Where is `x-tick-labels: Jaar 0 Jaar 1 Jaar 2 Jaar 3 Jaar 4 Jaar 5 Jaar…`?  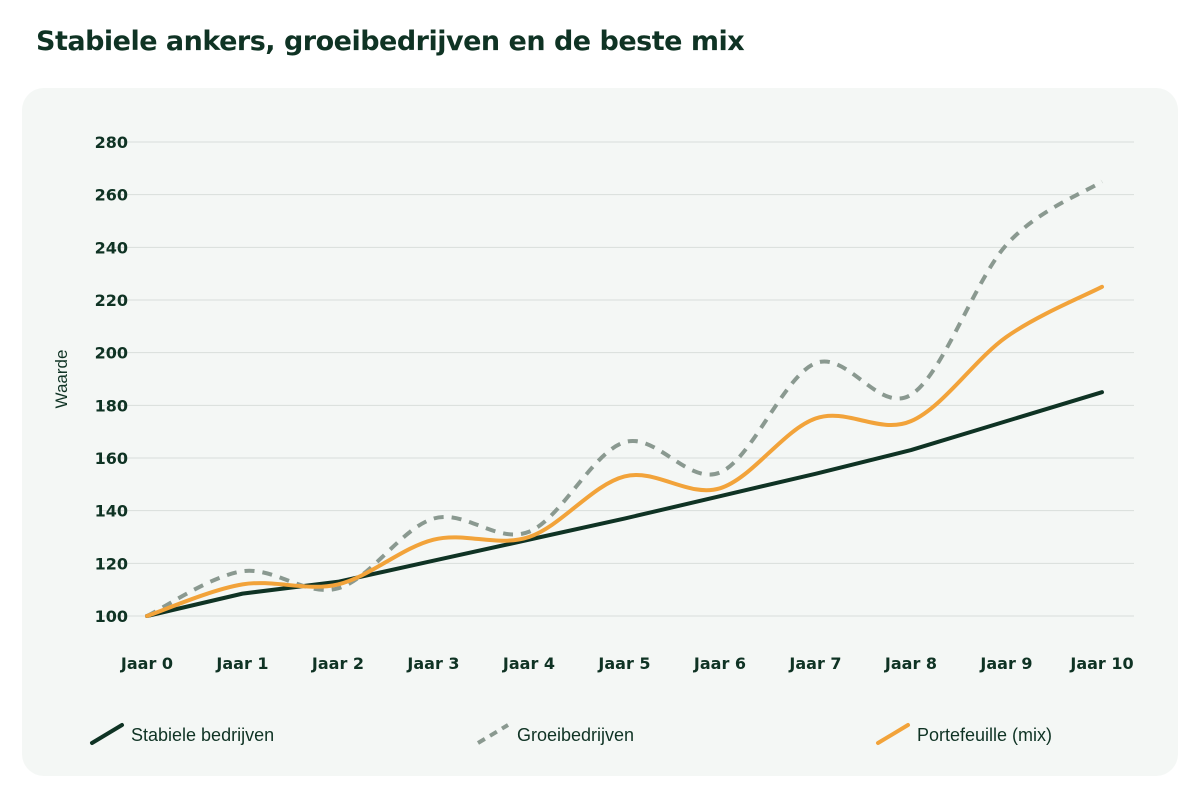 x-tick-labels: Jaar 0 Jaar 1 Jaar 2 Jaar 3 Jaar 4 Jaar 5 Jaar… is located at coordinates (627, 663).